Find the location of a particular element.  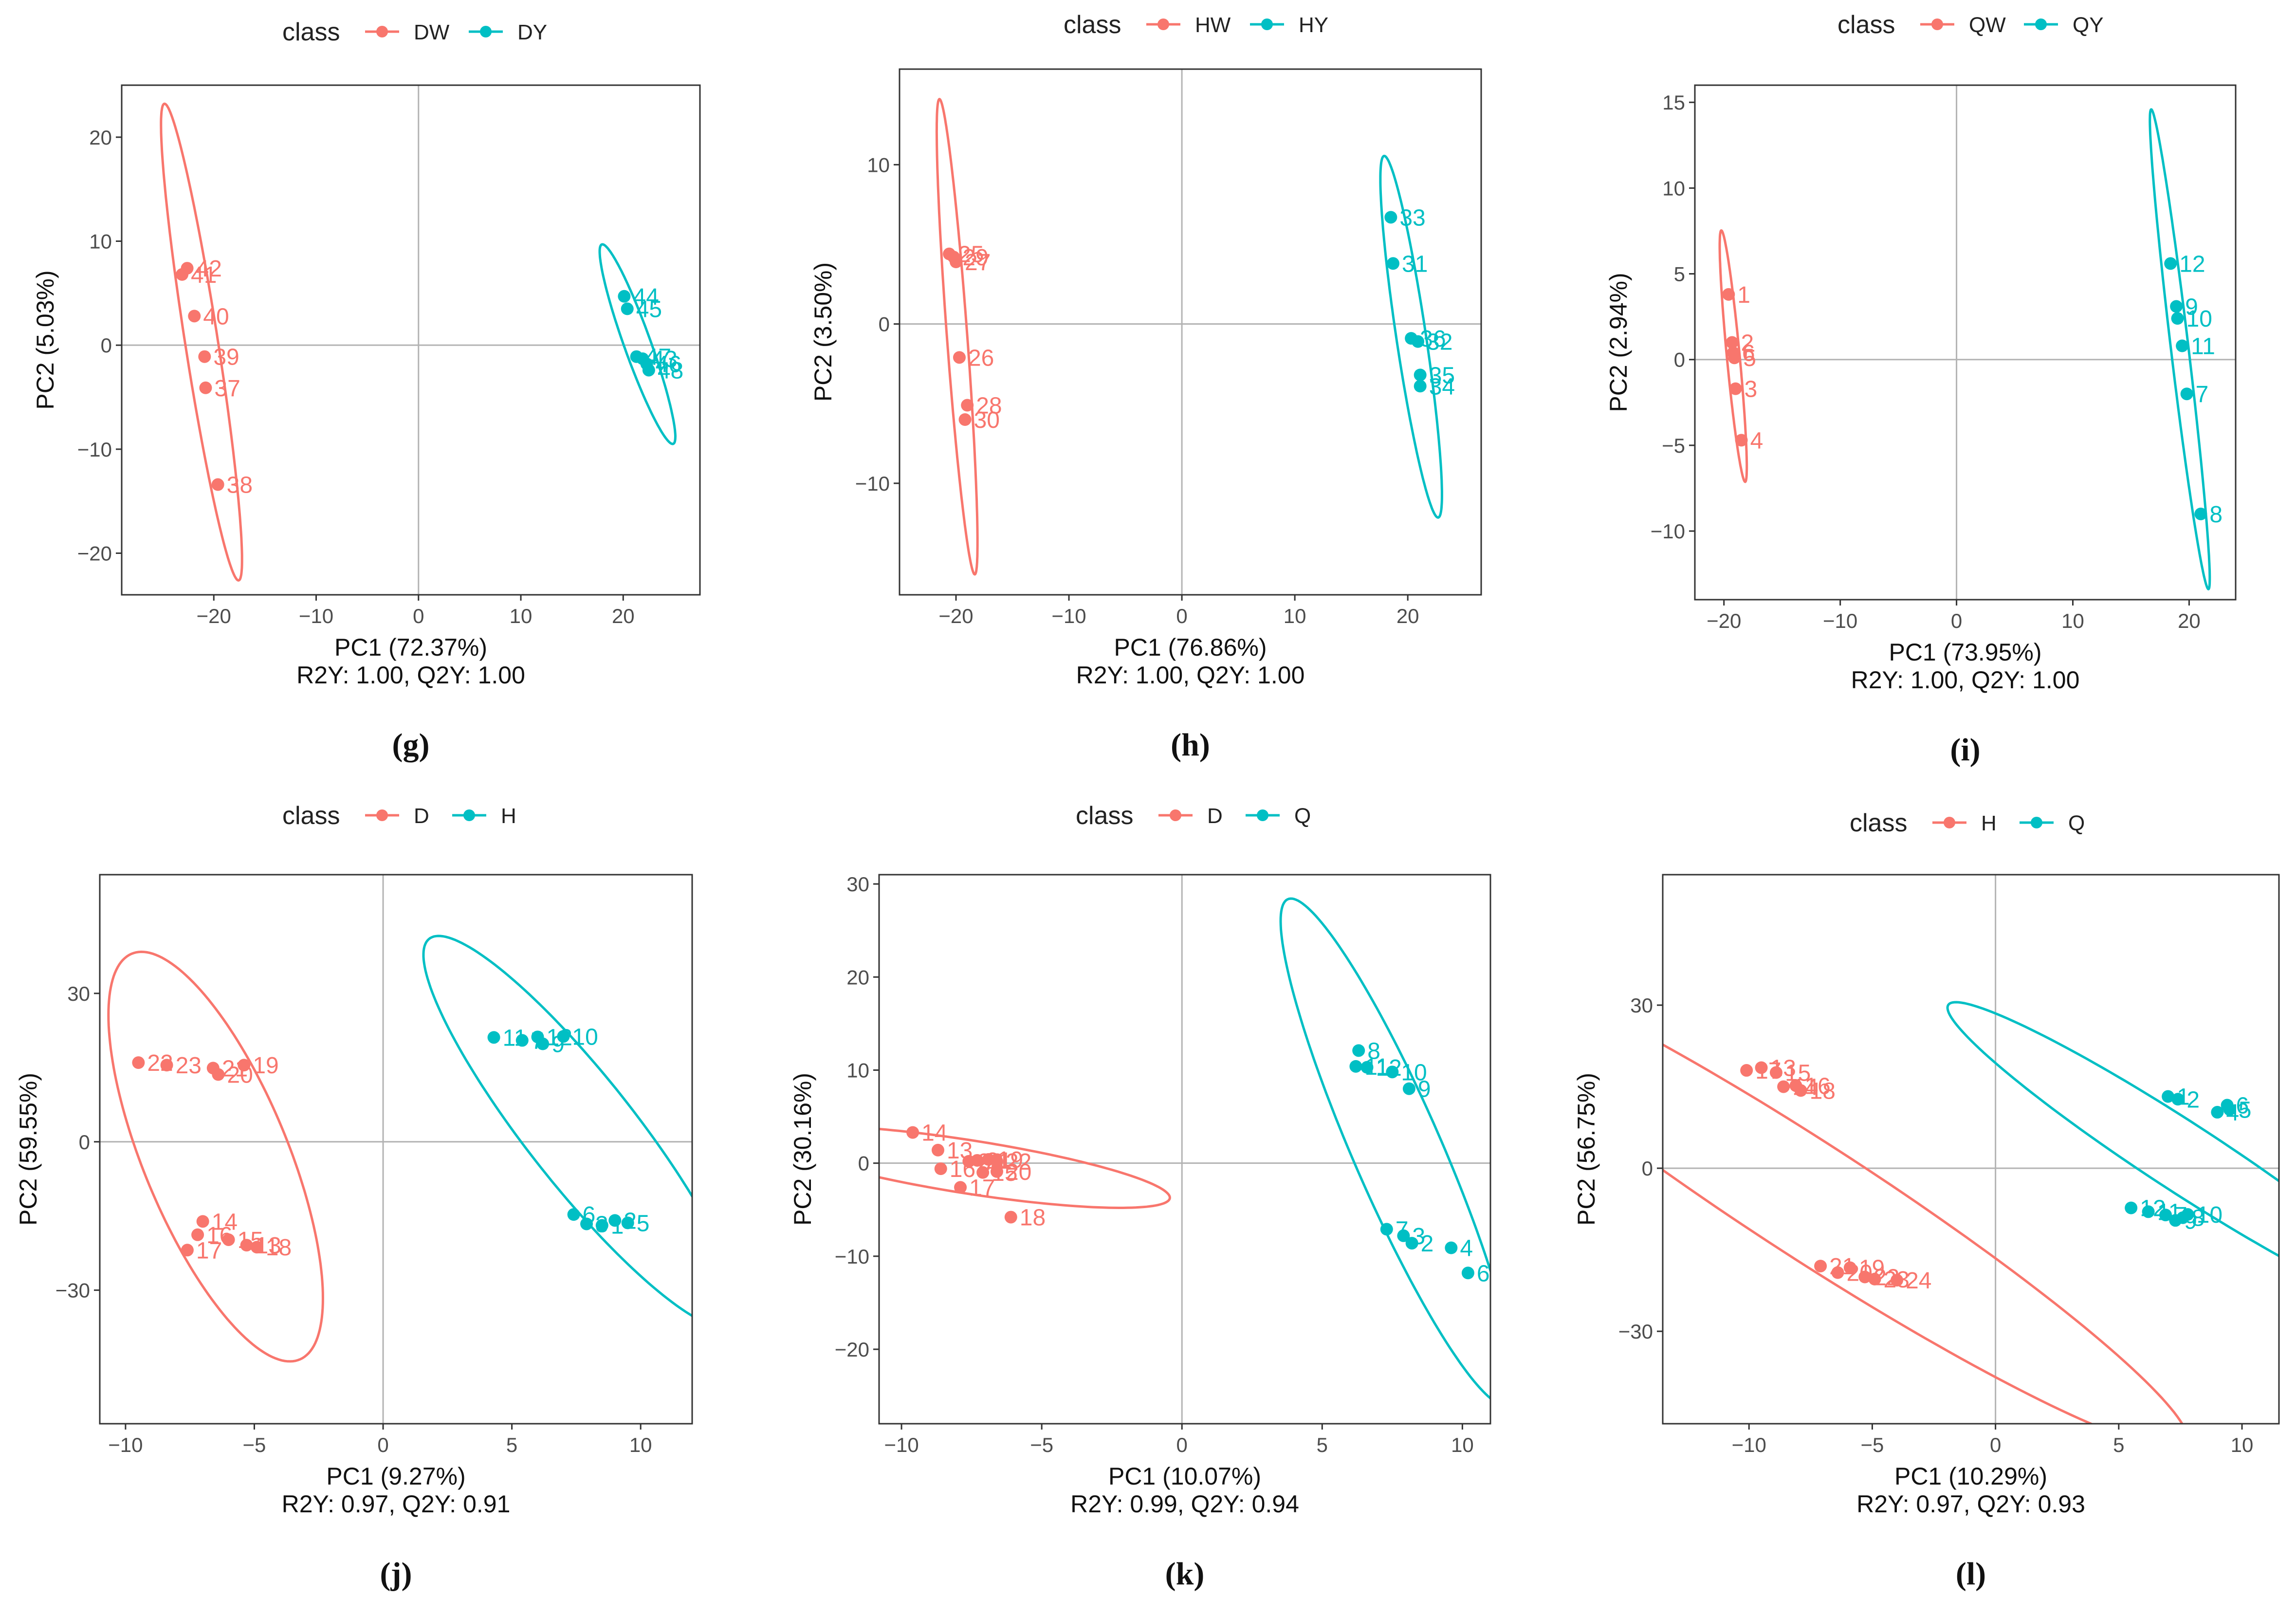

point-label: 9 is located at coordinates (2191, 307).